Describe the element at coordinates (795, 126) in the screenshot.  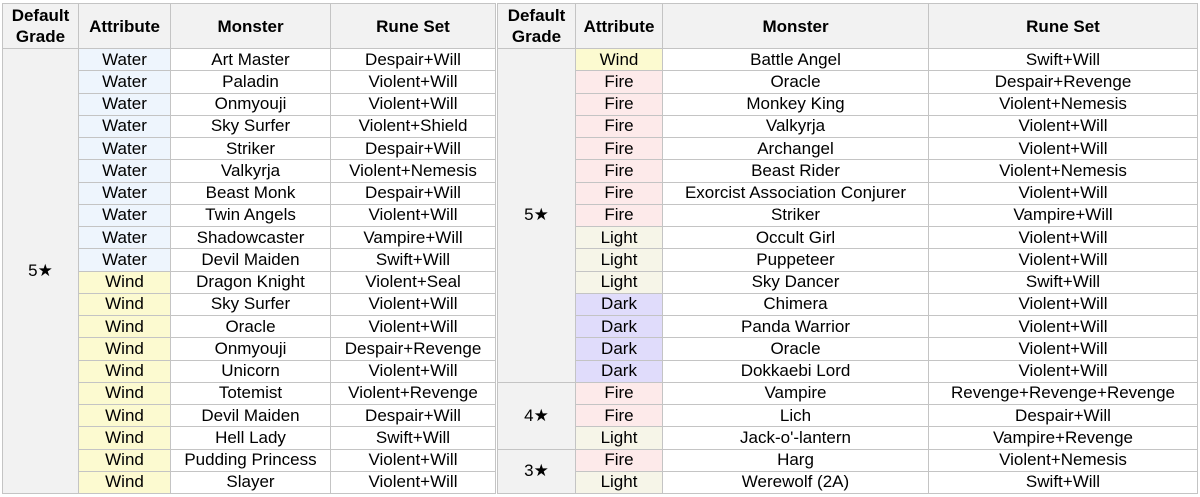
I see `monster-cell: Valkyrja` at that location.